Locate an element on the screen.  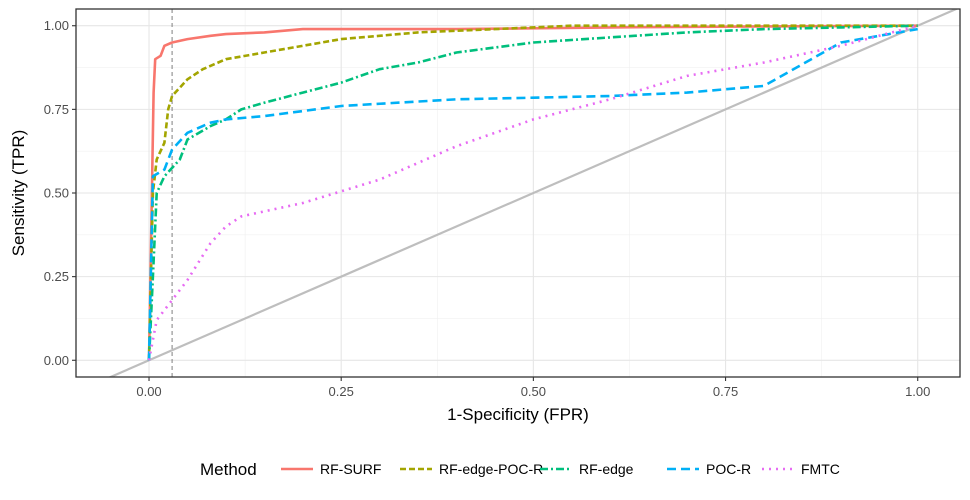
y-tick-label: 1.00 is located at coordinates (56, 25).